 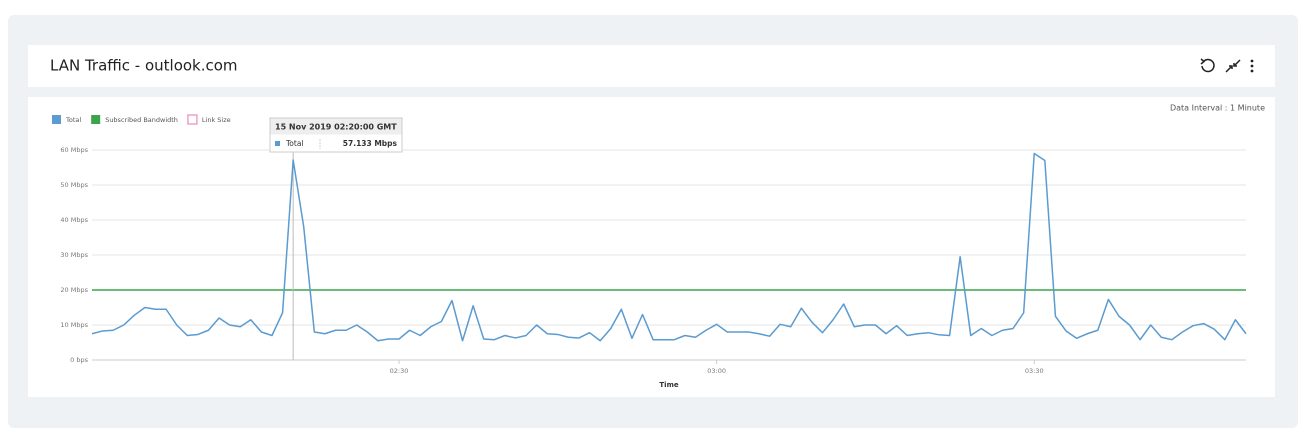 I want to click on x-tick-label: 03:30, so click(x=1034, y=371).